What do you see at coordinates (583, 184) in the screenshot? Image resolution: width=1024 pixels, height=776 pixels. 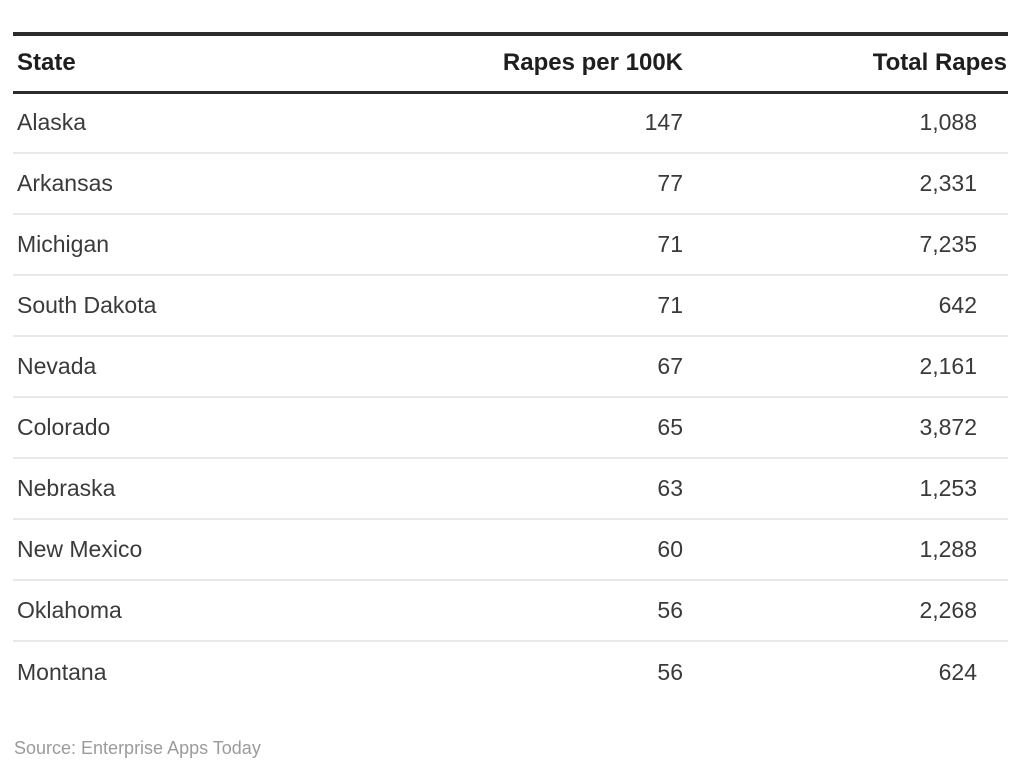 I see `rate-cell: 77` at bounding box center [583, 184].